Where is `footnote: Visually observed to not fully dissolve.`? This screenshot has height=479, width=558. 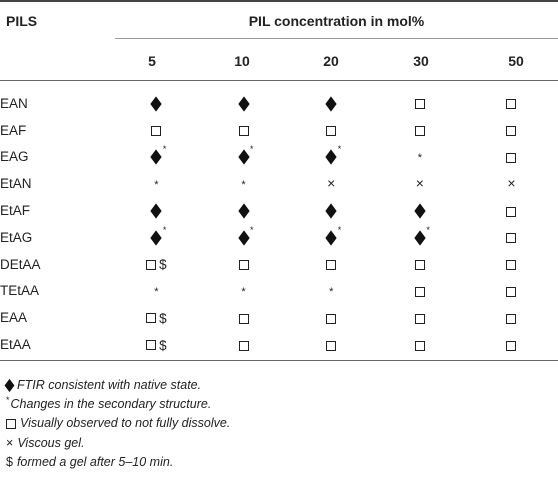 footnote: Visually observed to not fully dissolve. is located at coordinates (118, 423).